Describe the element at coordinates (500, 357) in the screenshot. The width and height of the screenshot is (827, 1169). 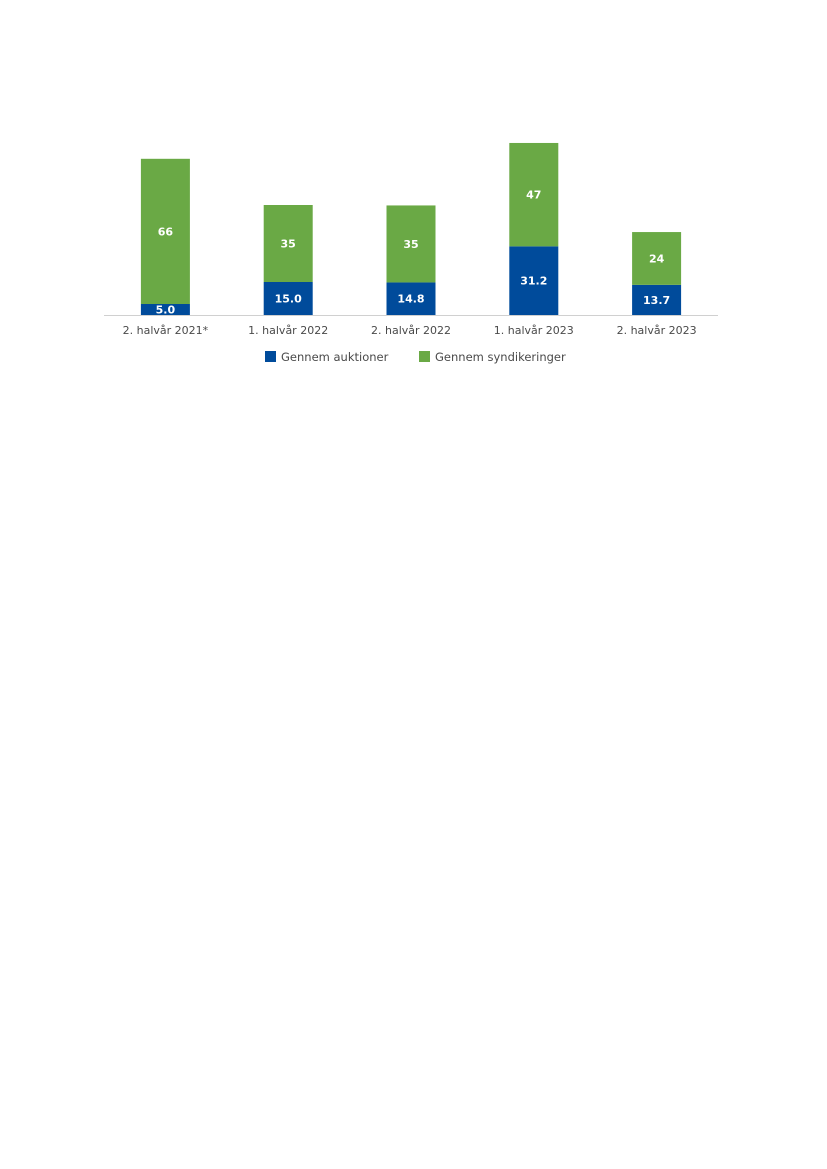
I see `legend-label-1: Gennem syndikeringer` at that location.